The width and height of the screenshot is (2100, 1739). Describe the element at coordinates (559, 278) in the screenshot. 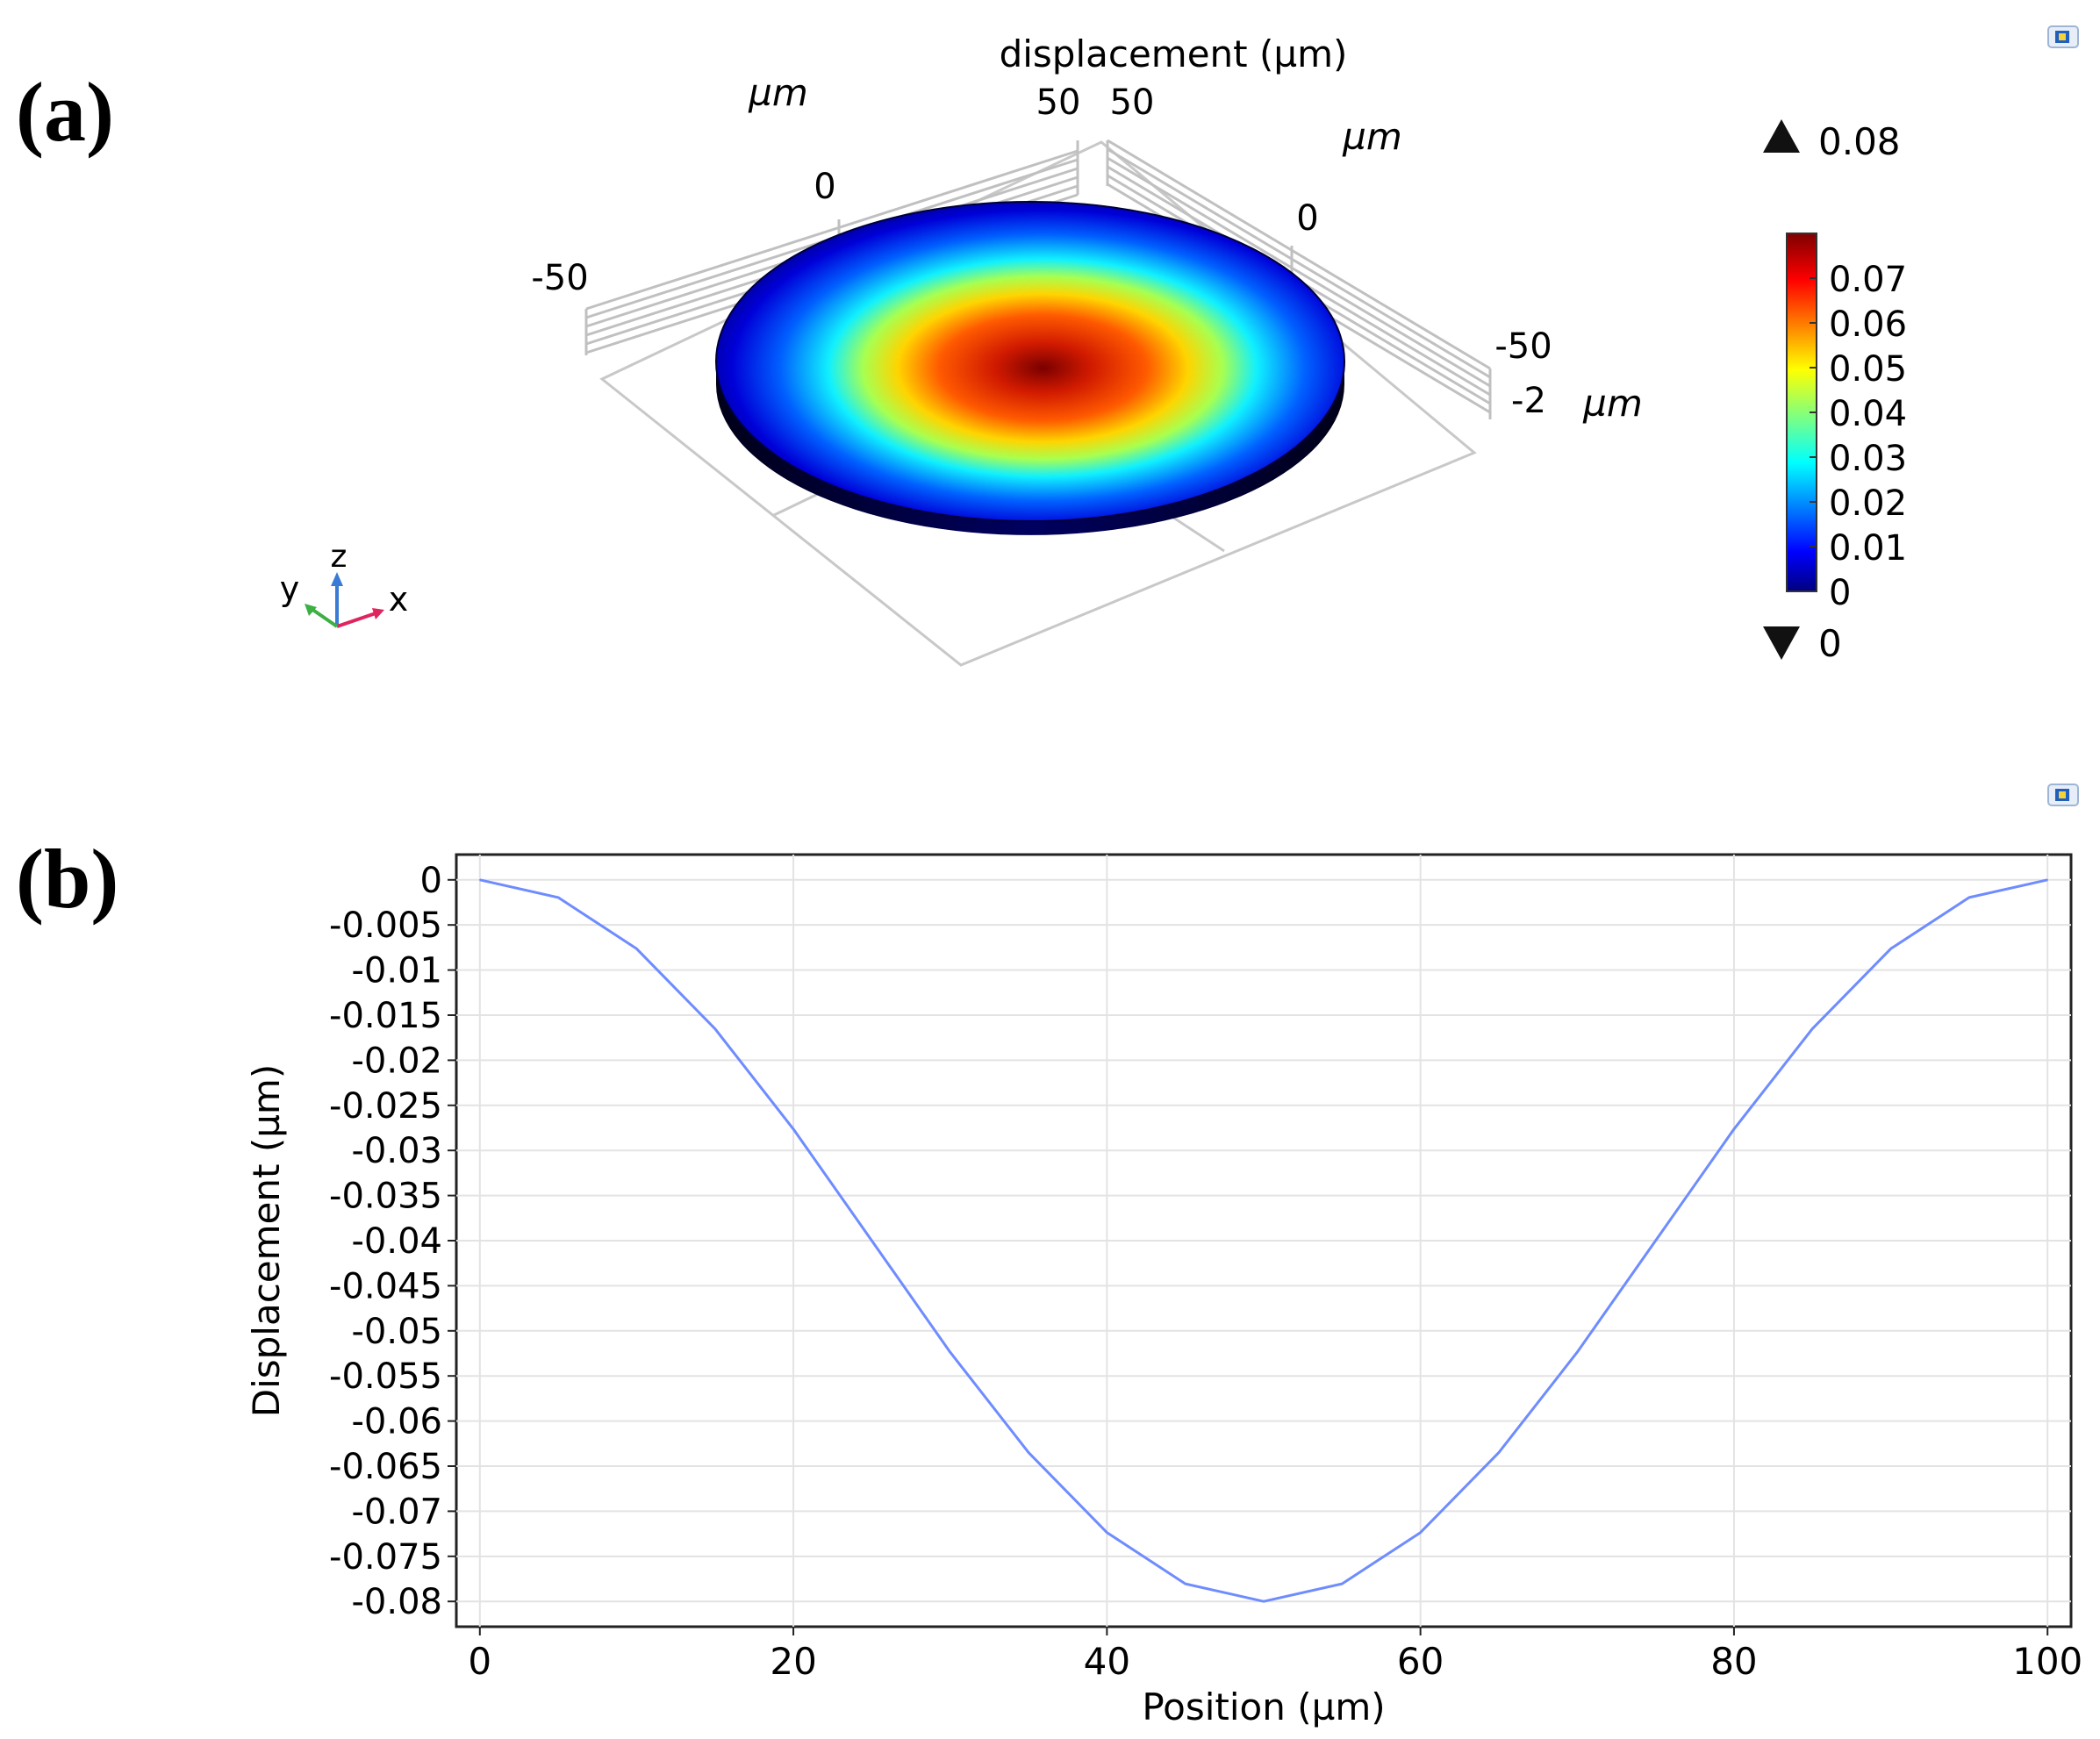

I see `surface-x-tick-label: -50` at that location.